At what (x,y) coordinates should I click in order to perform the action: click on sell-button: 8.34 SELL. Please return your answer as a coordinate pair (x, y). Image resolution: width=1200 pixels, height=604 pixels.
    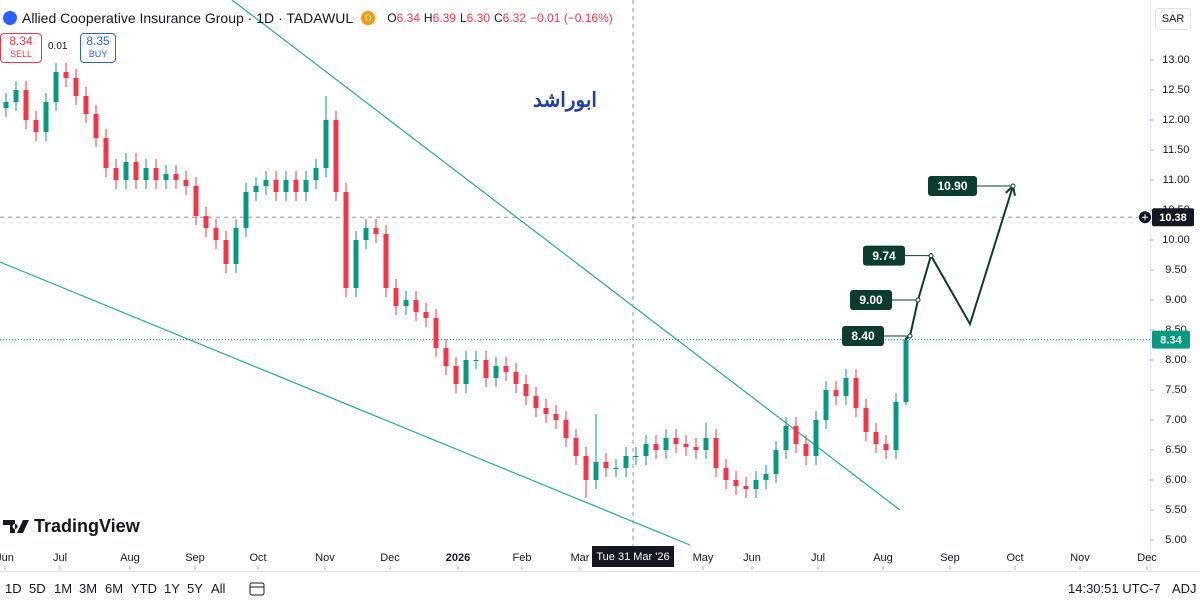
    Looking at the image, I should click on (21, 48).